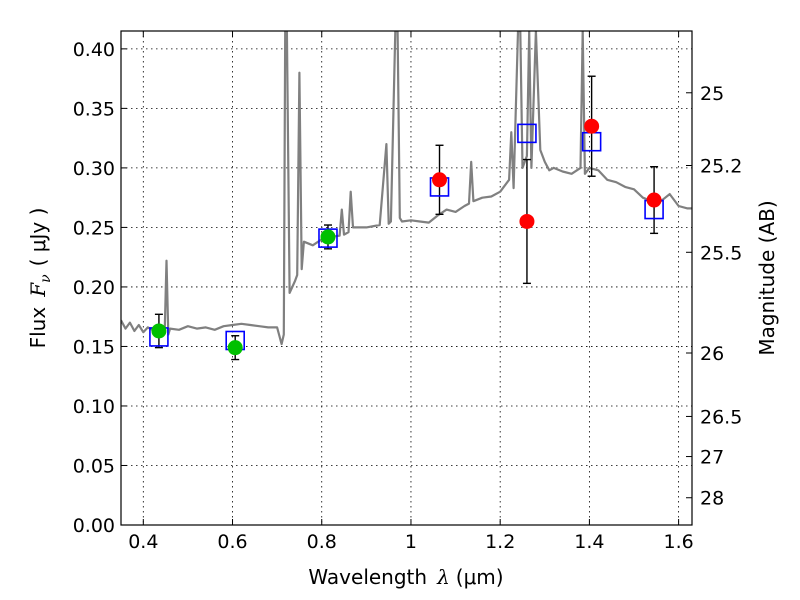 This screenshot has height=600, width=800. What do you see at coordinates (94, 526) in the screenshot?
I see `y-tick-label: 0.00` at bounding box center [94, 526].